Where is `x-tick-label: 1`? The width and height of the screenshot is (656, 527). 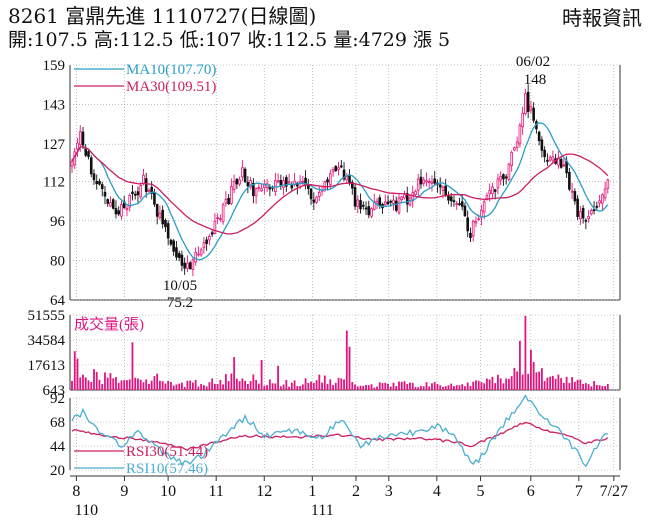
x-tick-label: 1 is located at coordinates (312, 491).